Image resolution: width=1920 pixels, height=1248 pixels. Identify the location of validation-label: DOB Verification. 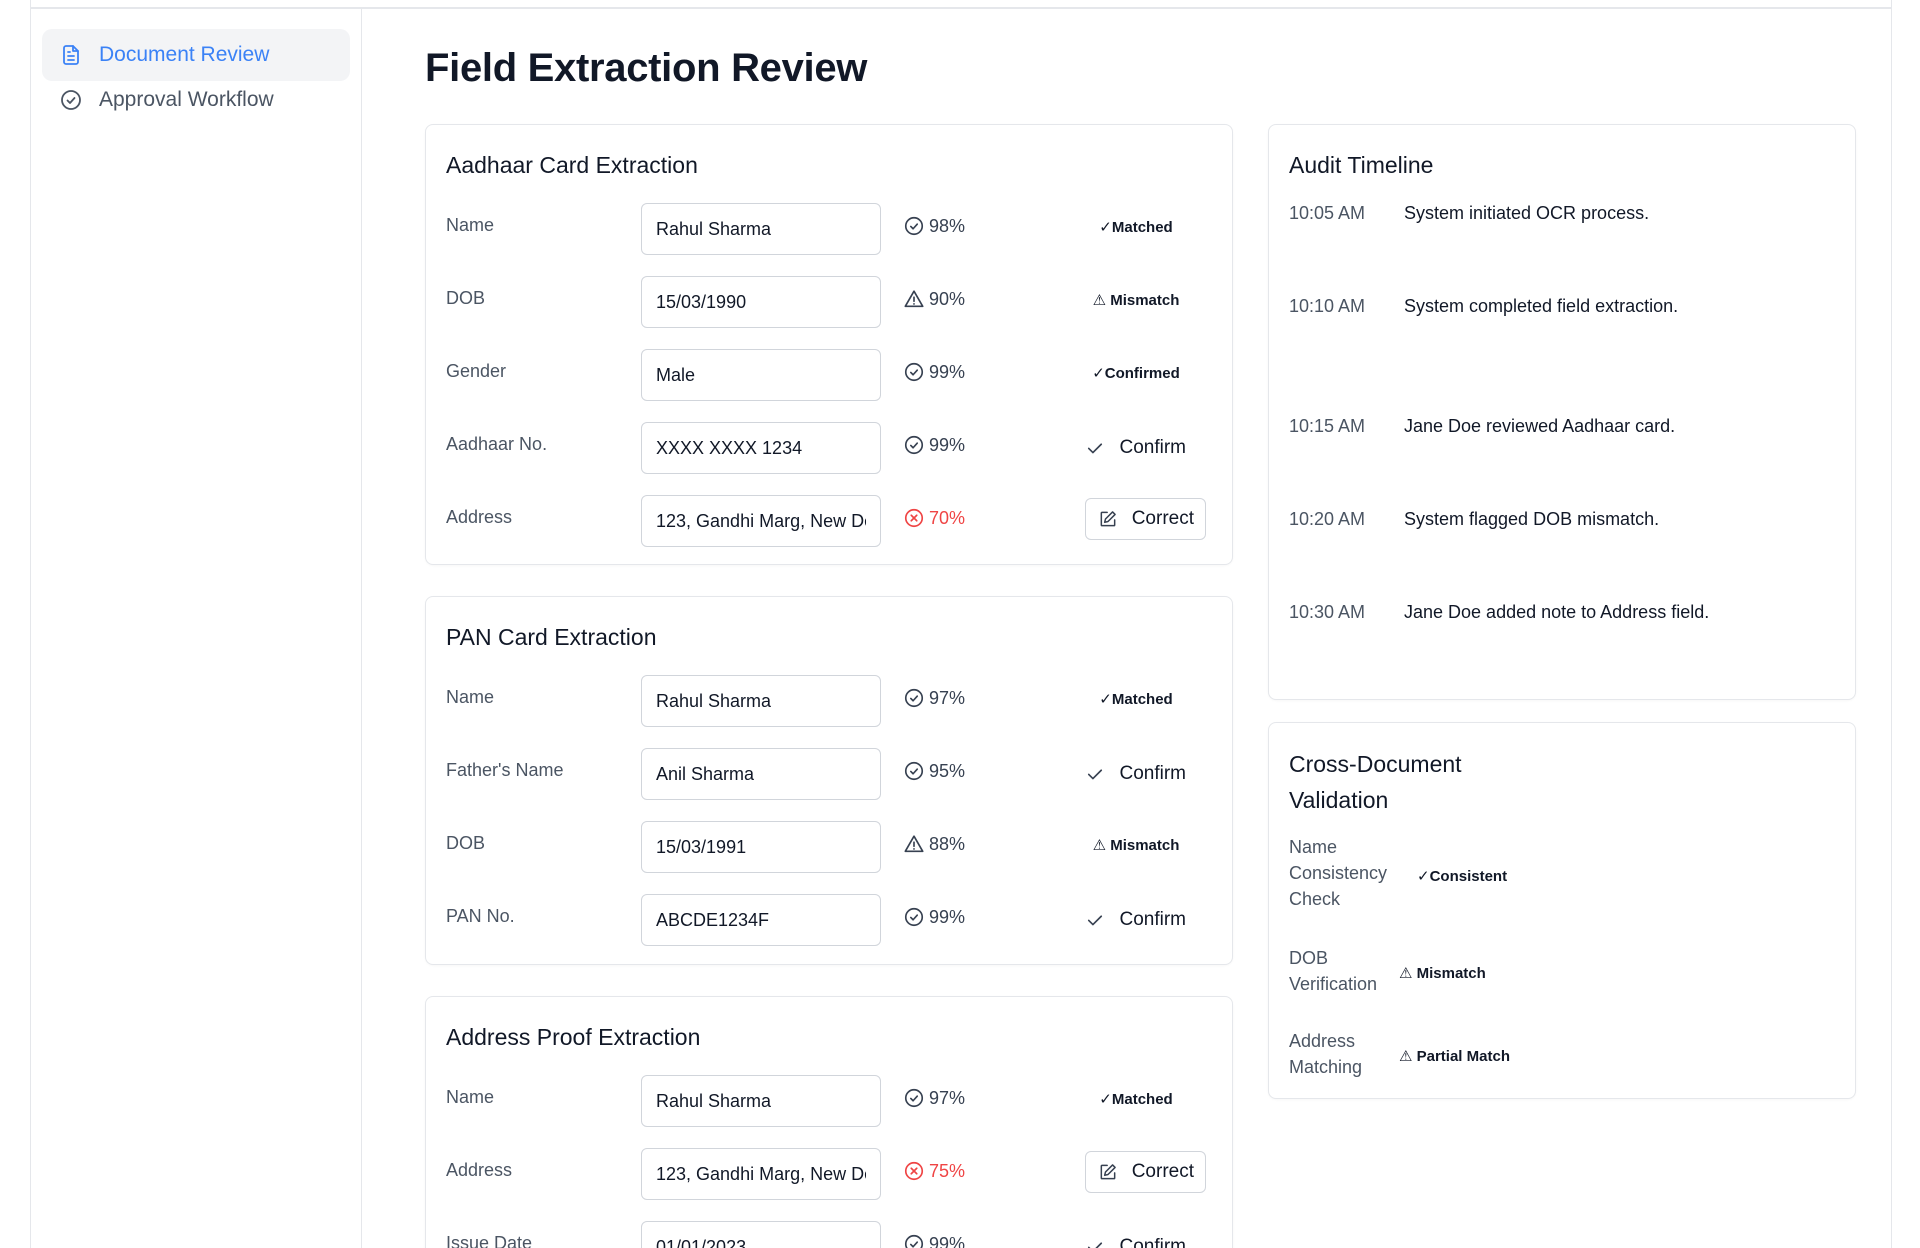
(1333, 971).